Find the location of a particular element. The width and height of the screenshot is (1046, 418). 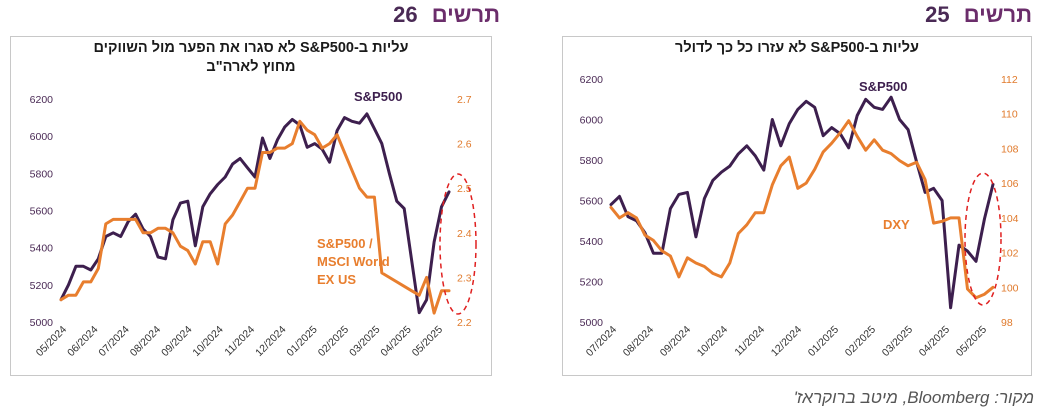

chart-25-title-line1: עליות ב-S&P500 לא עזרו כל כך לדולר is located at coordinates (797, 48).